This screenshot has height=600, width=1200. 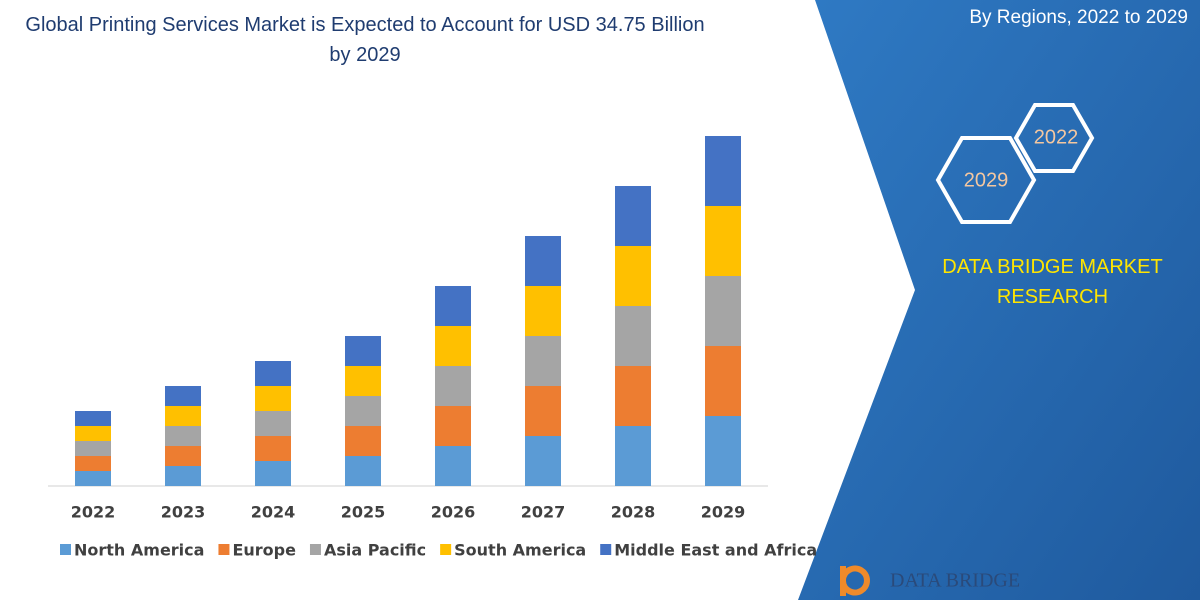 What do you see at coordinates (93, 512) in the screenshot?
I see `x-tick-label: 2022` at bounding box center [93, 512].